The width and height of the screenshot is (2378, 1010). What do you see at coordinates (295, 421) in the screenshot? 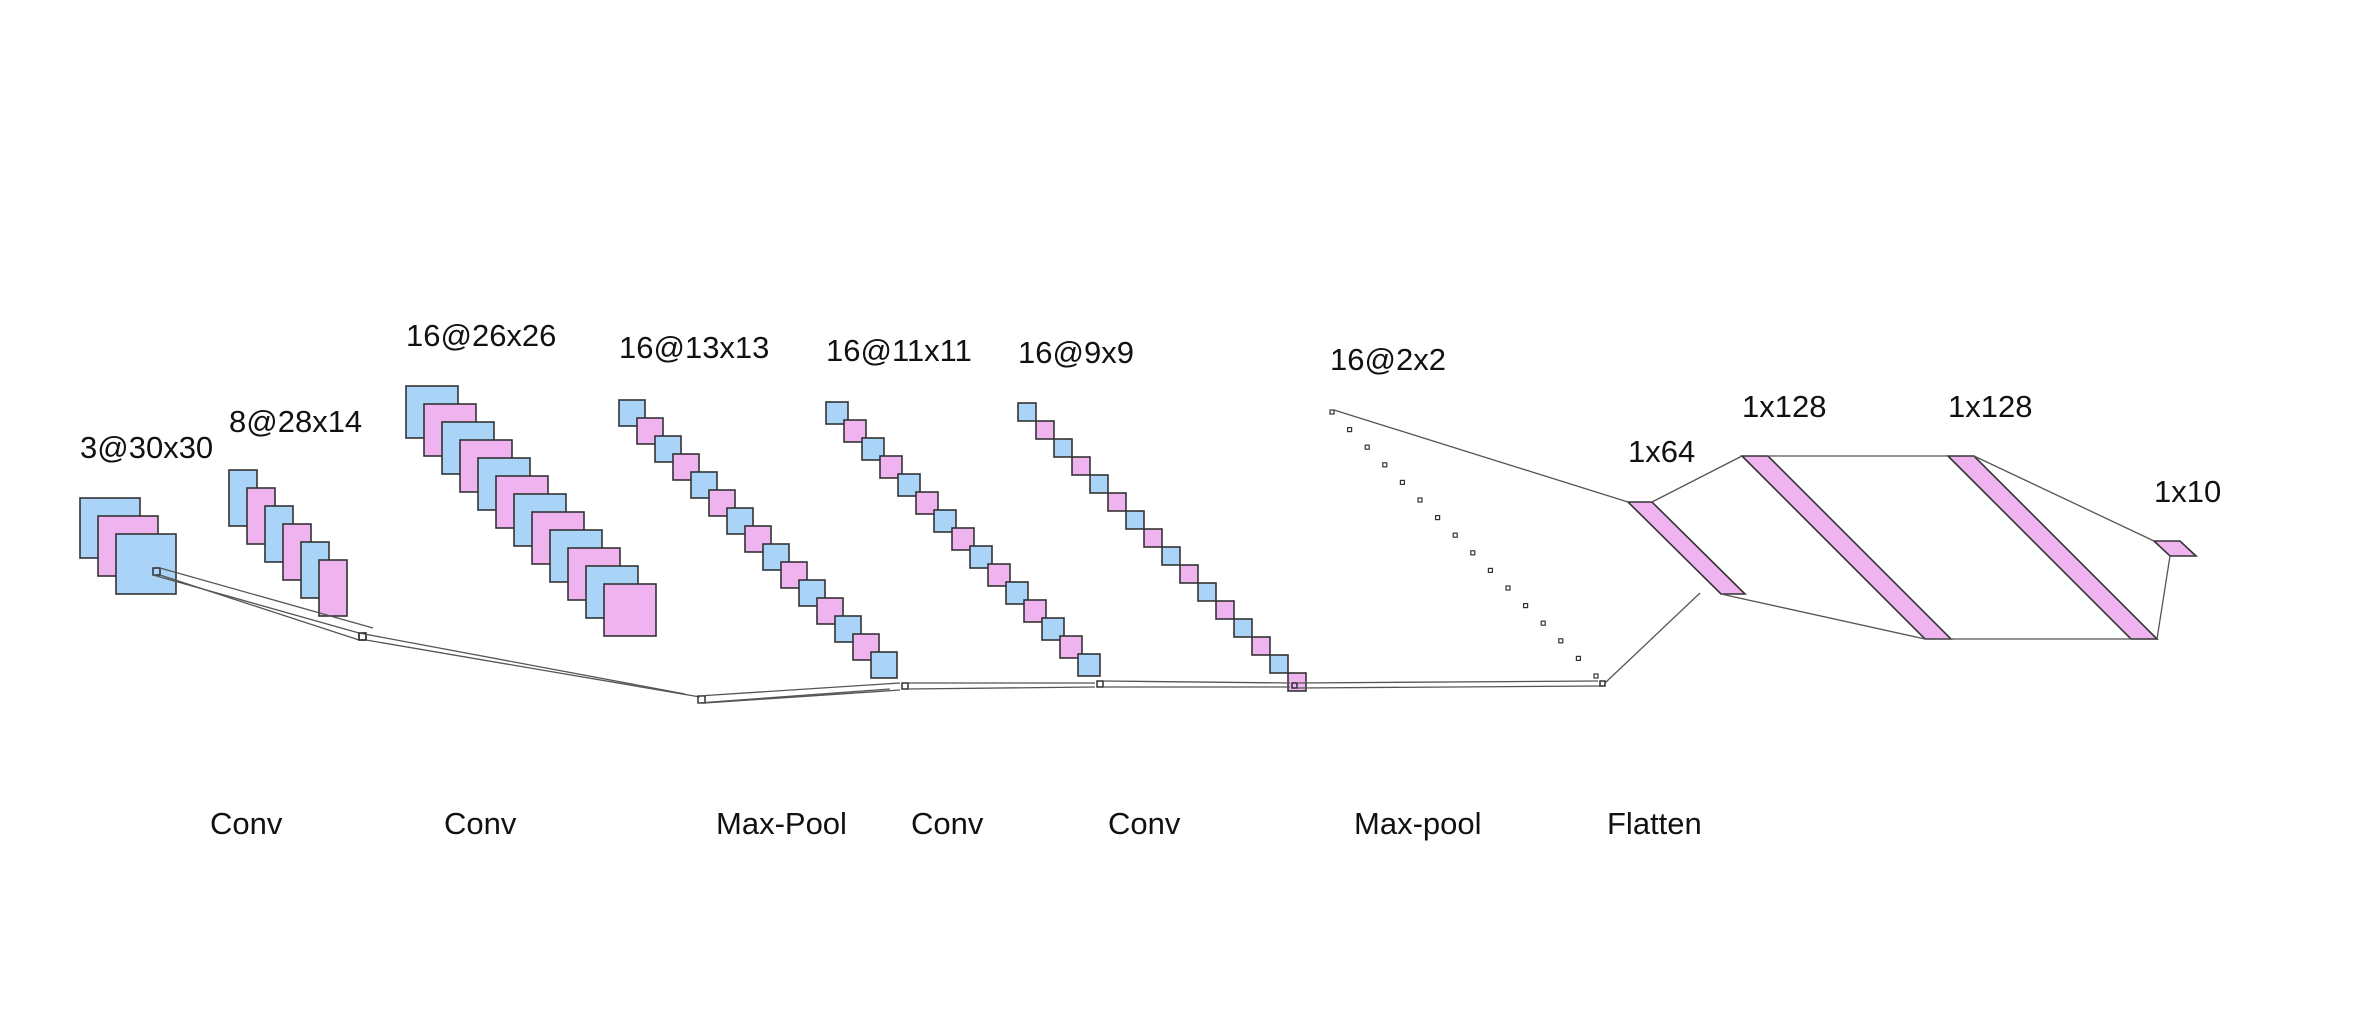
I see `layer-shape-label-2: 8@28x14` at bounding box center [295, 421].